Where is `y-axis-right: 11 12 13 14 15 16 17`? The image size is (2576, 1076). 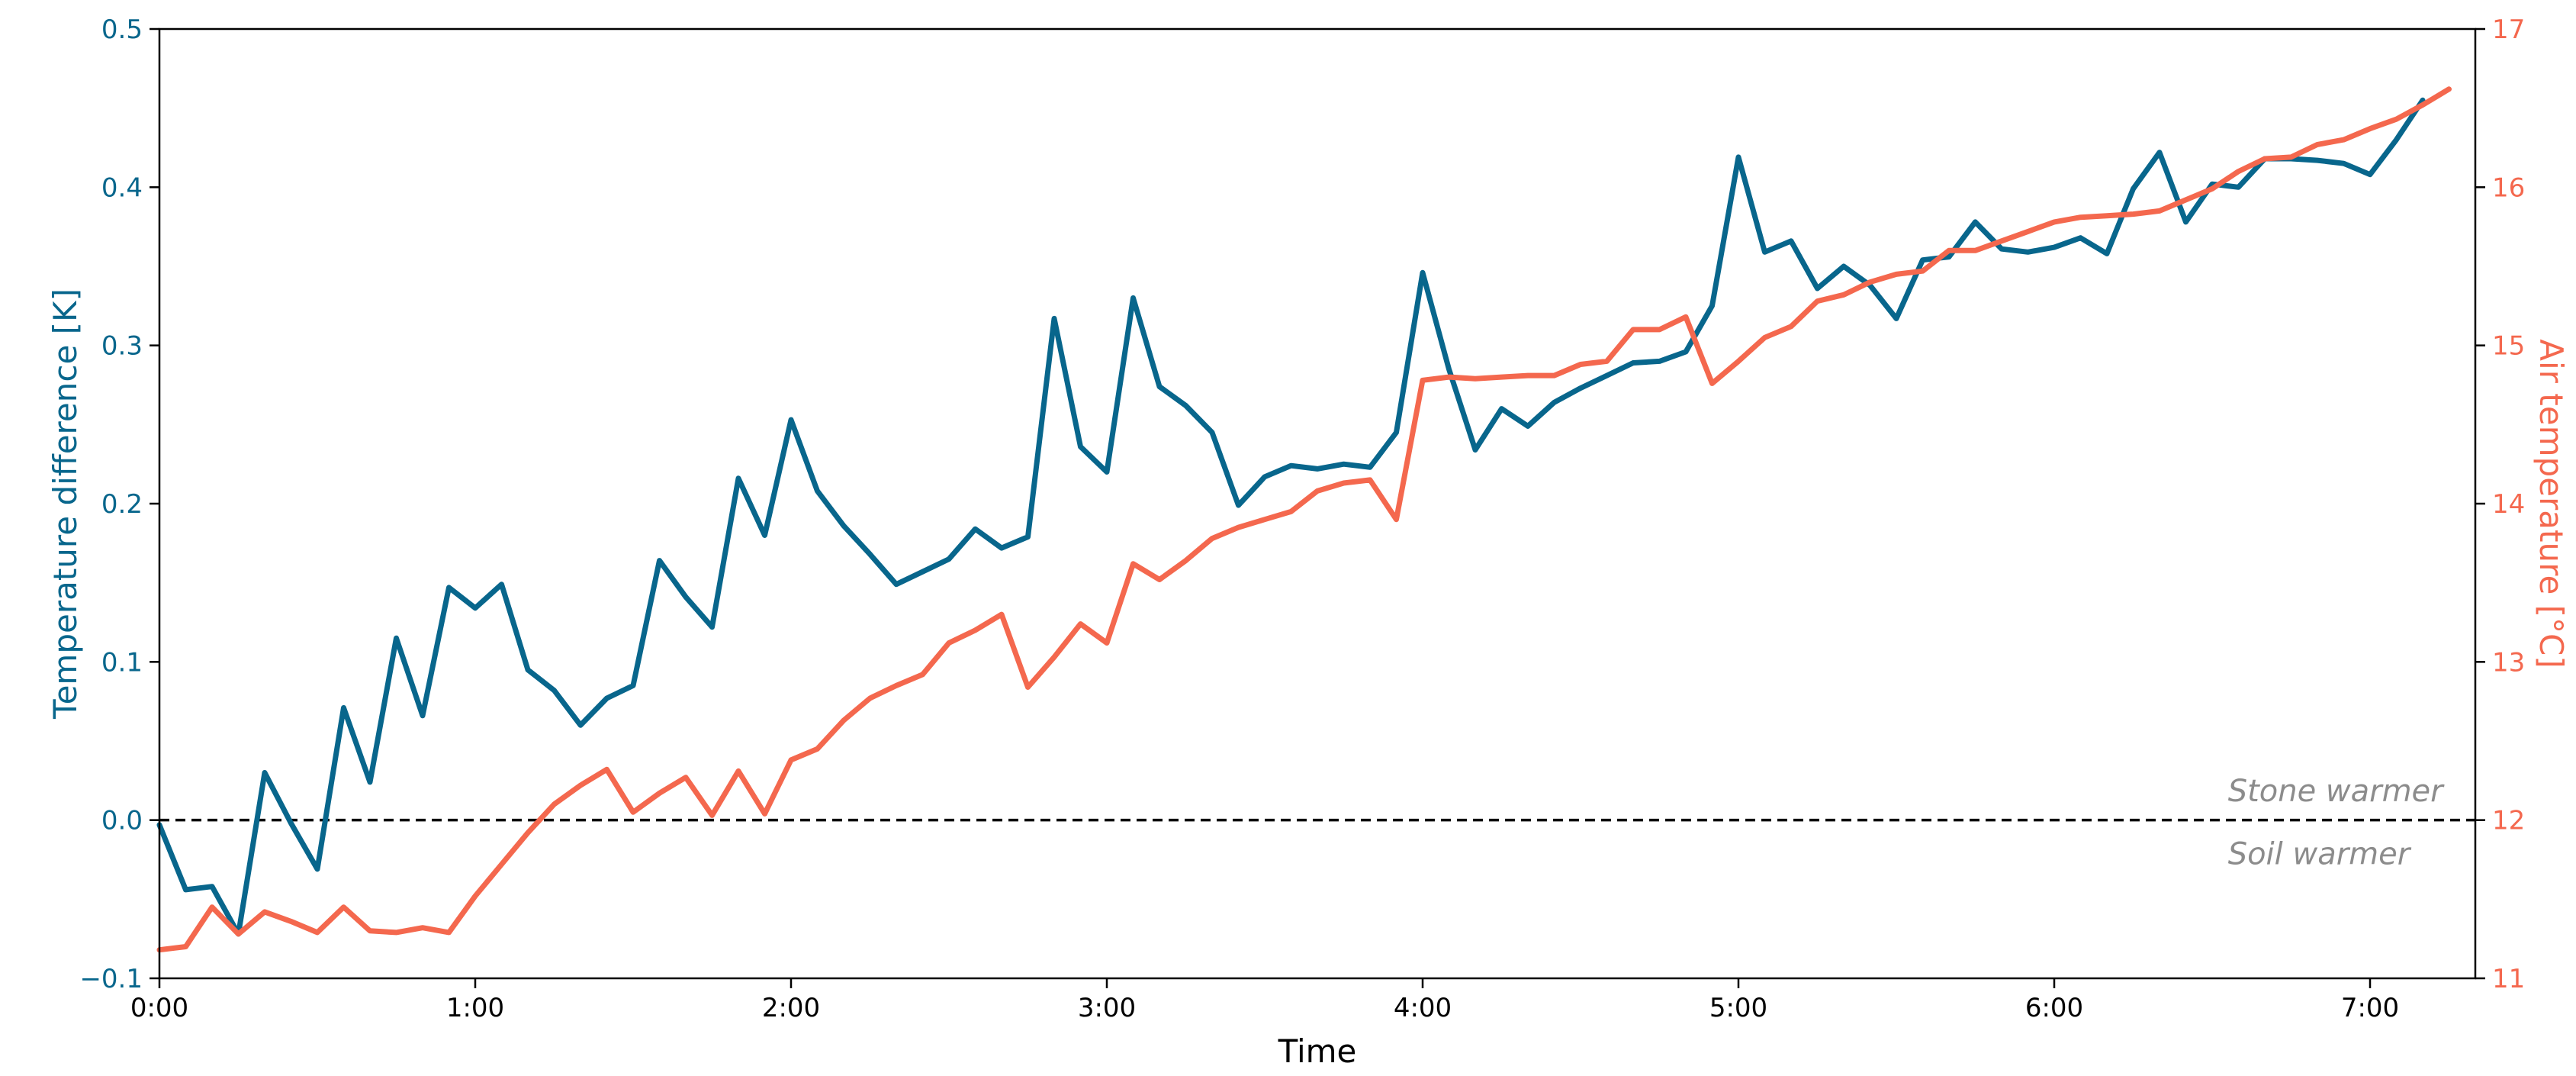 y-axis-right: 11 12 13 14 15 16 17 is located at coordinates (2500, 504).